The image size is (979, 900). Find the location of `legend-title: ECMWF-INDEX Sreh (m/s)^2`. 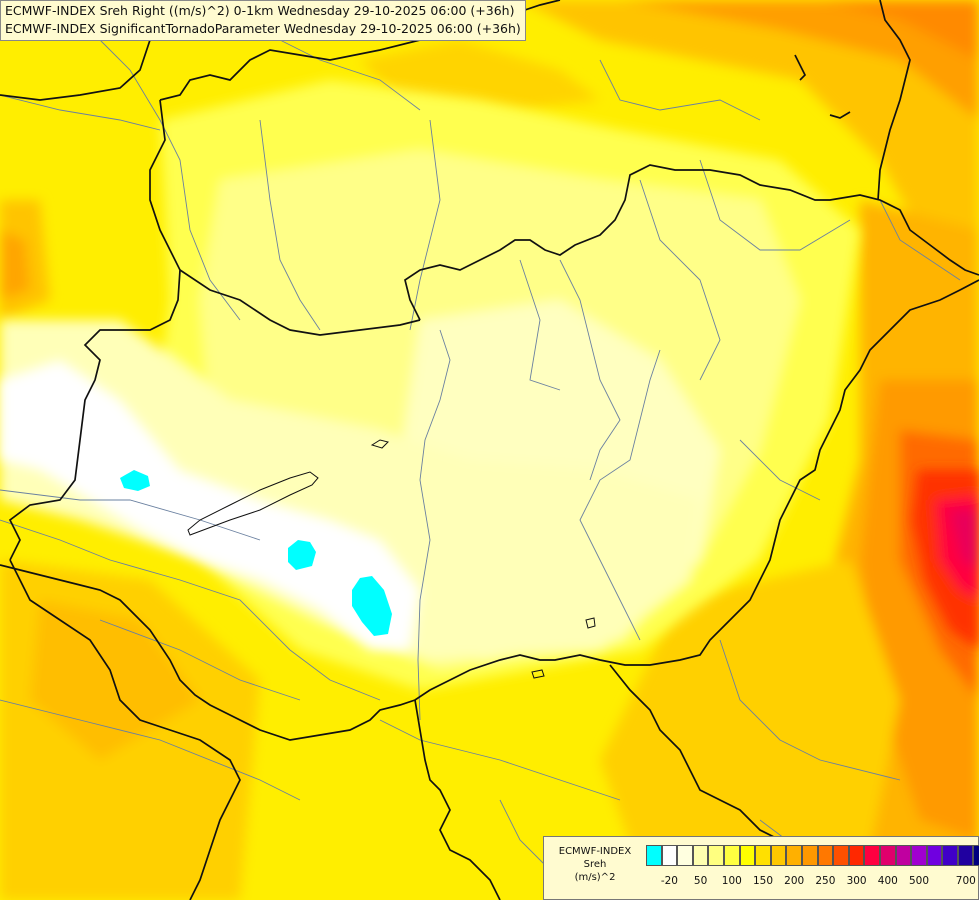

legend-title: ECMWF-INDEX Sreh (m/s)^2 is located at coordinates (595, 864).